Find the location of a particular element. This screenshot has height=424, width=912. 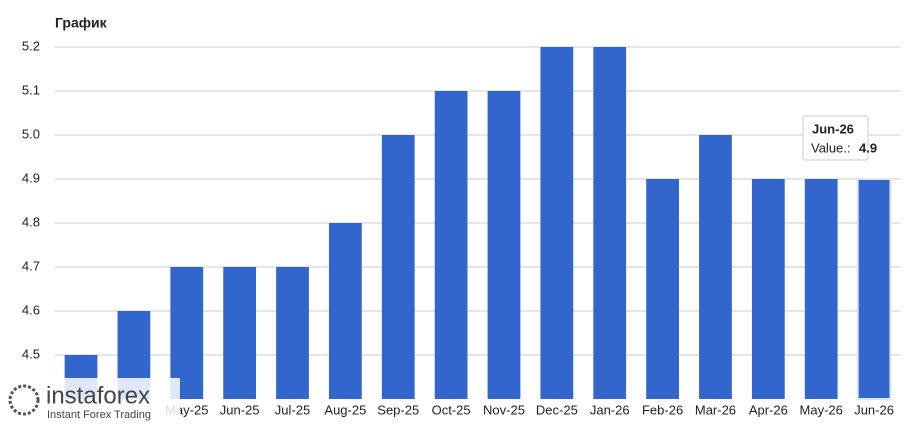

x-tick-label: May-26 is located at coordinates (821, 409).